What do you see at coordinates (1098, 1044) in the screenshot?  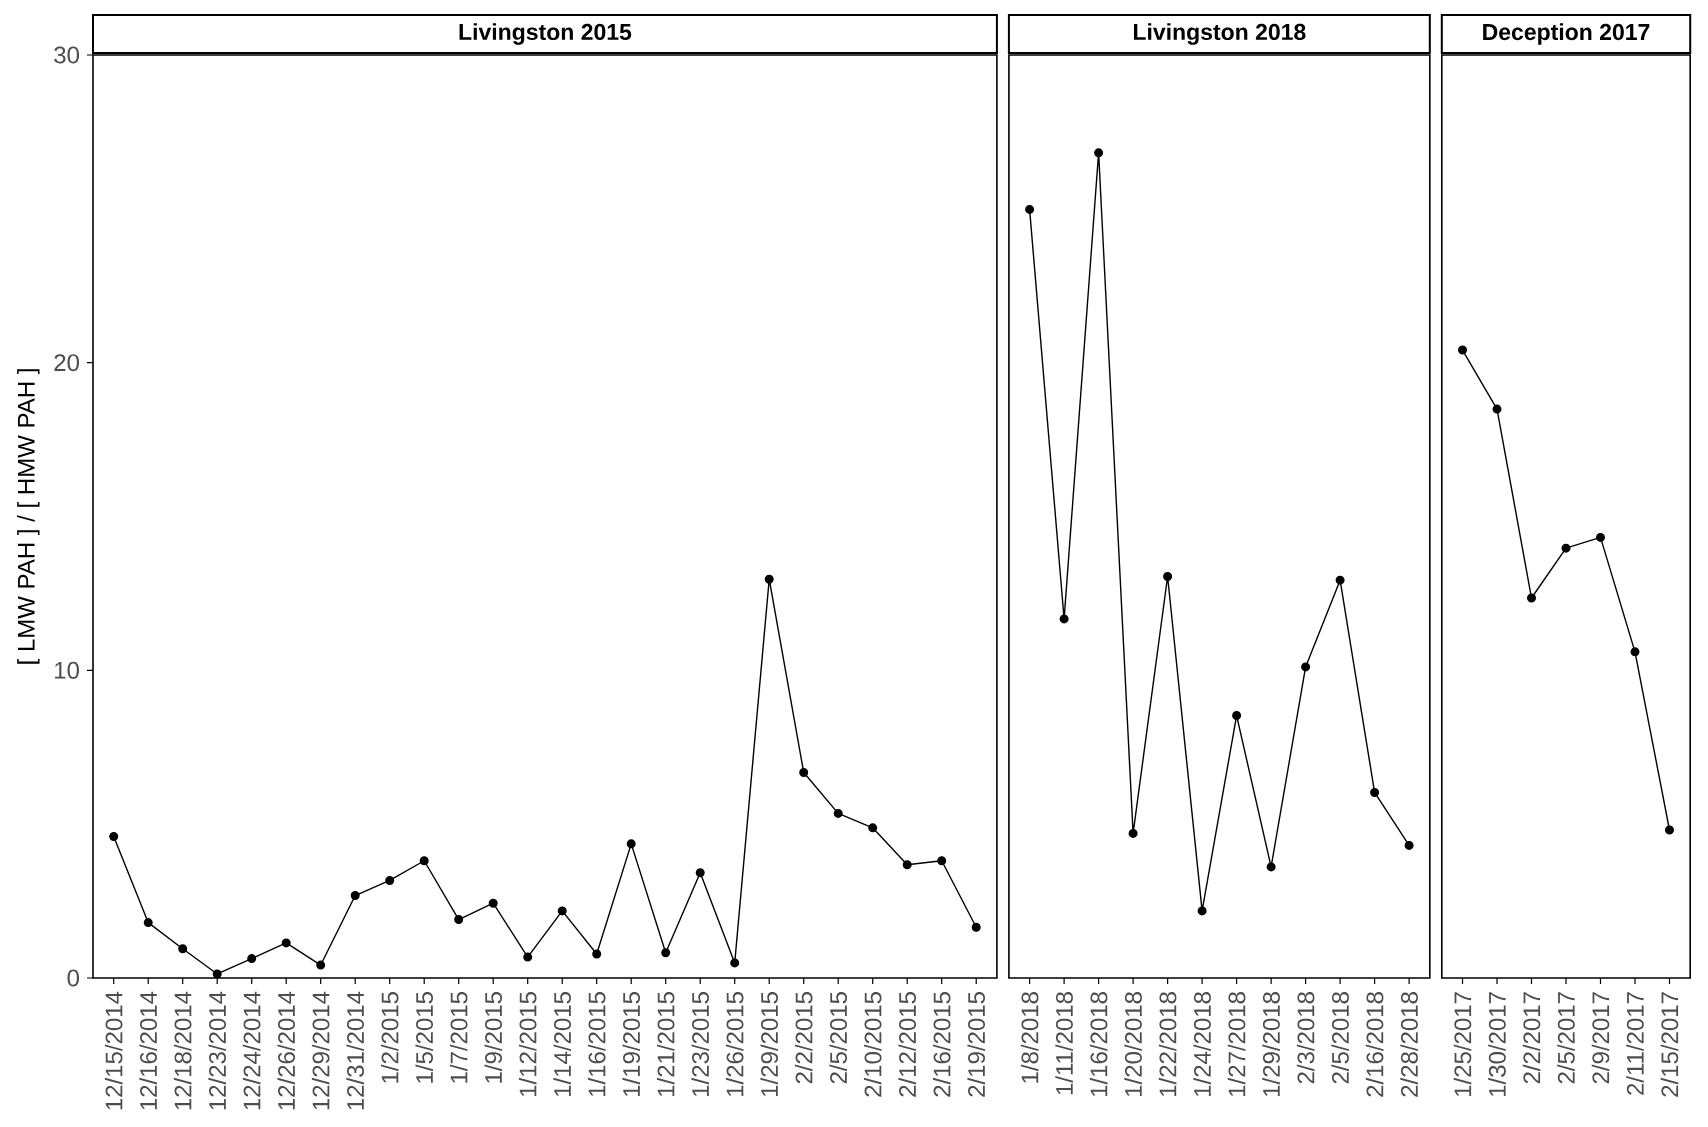 I see `x-tick-label: 1/16/2018` at bounding box center [1098, 1044].